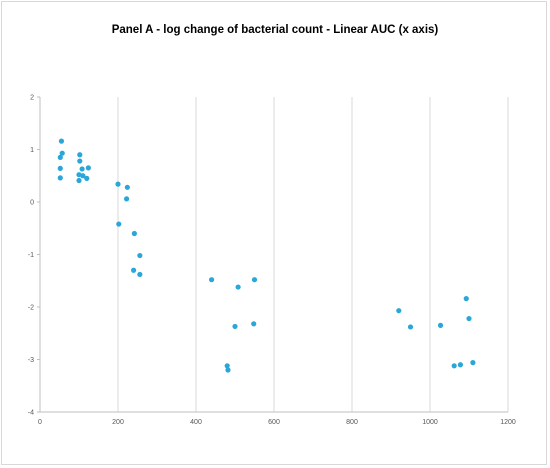  What do you see at coordinates (31, 413) in the screenshot?
I see `y-tick-label: -4` at bounding box center [31, 413].